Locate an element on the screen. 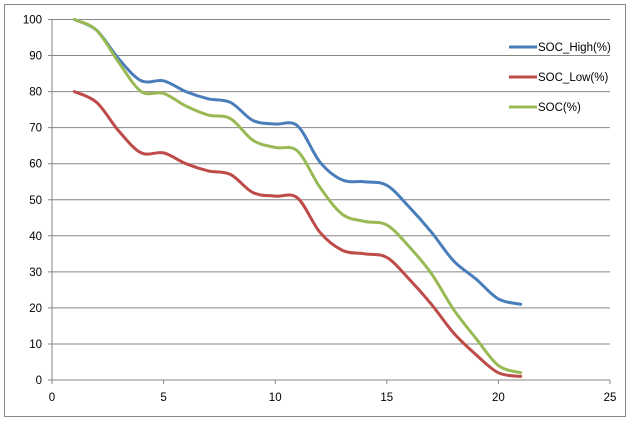  x-tick-label: 5 is located at coordinates (163, 398).